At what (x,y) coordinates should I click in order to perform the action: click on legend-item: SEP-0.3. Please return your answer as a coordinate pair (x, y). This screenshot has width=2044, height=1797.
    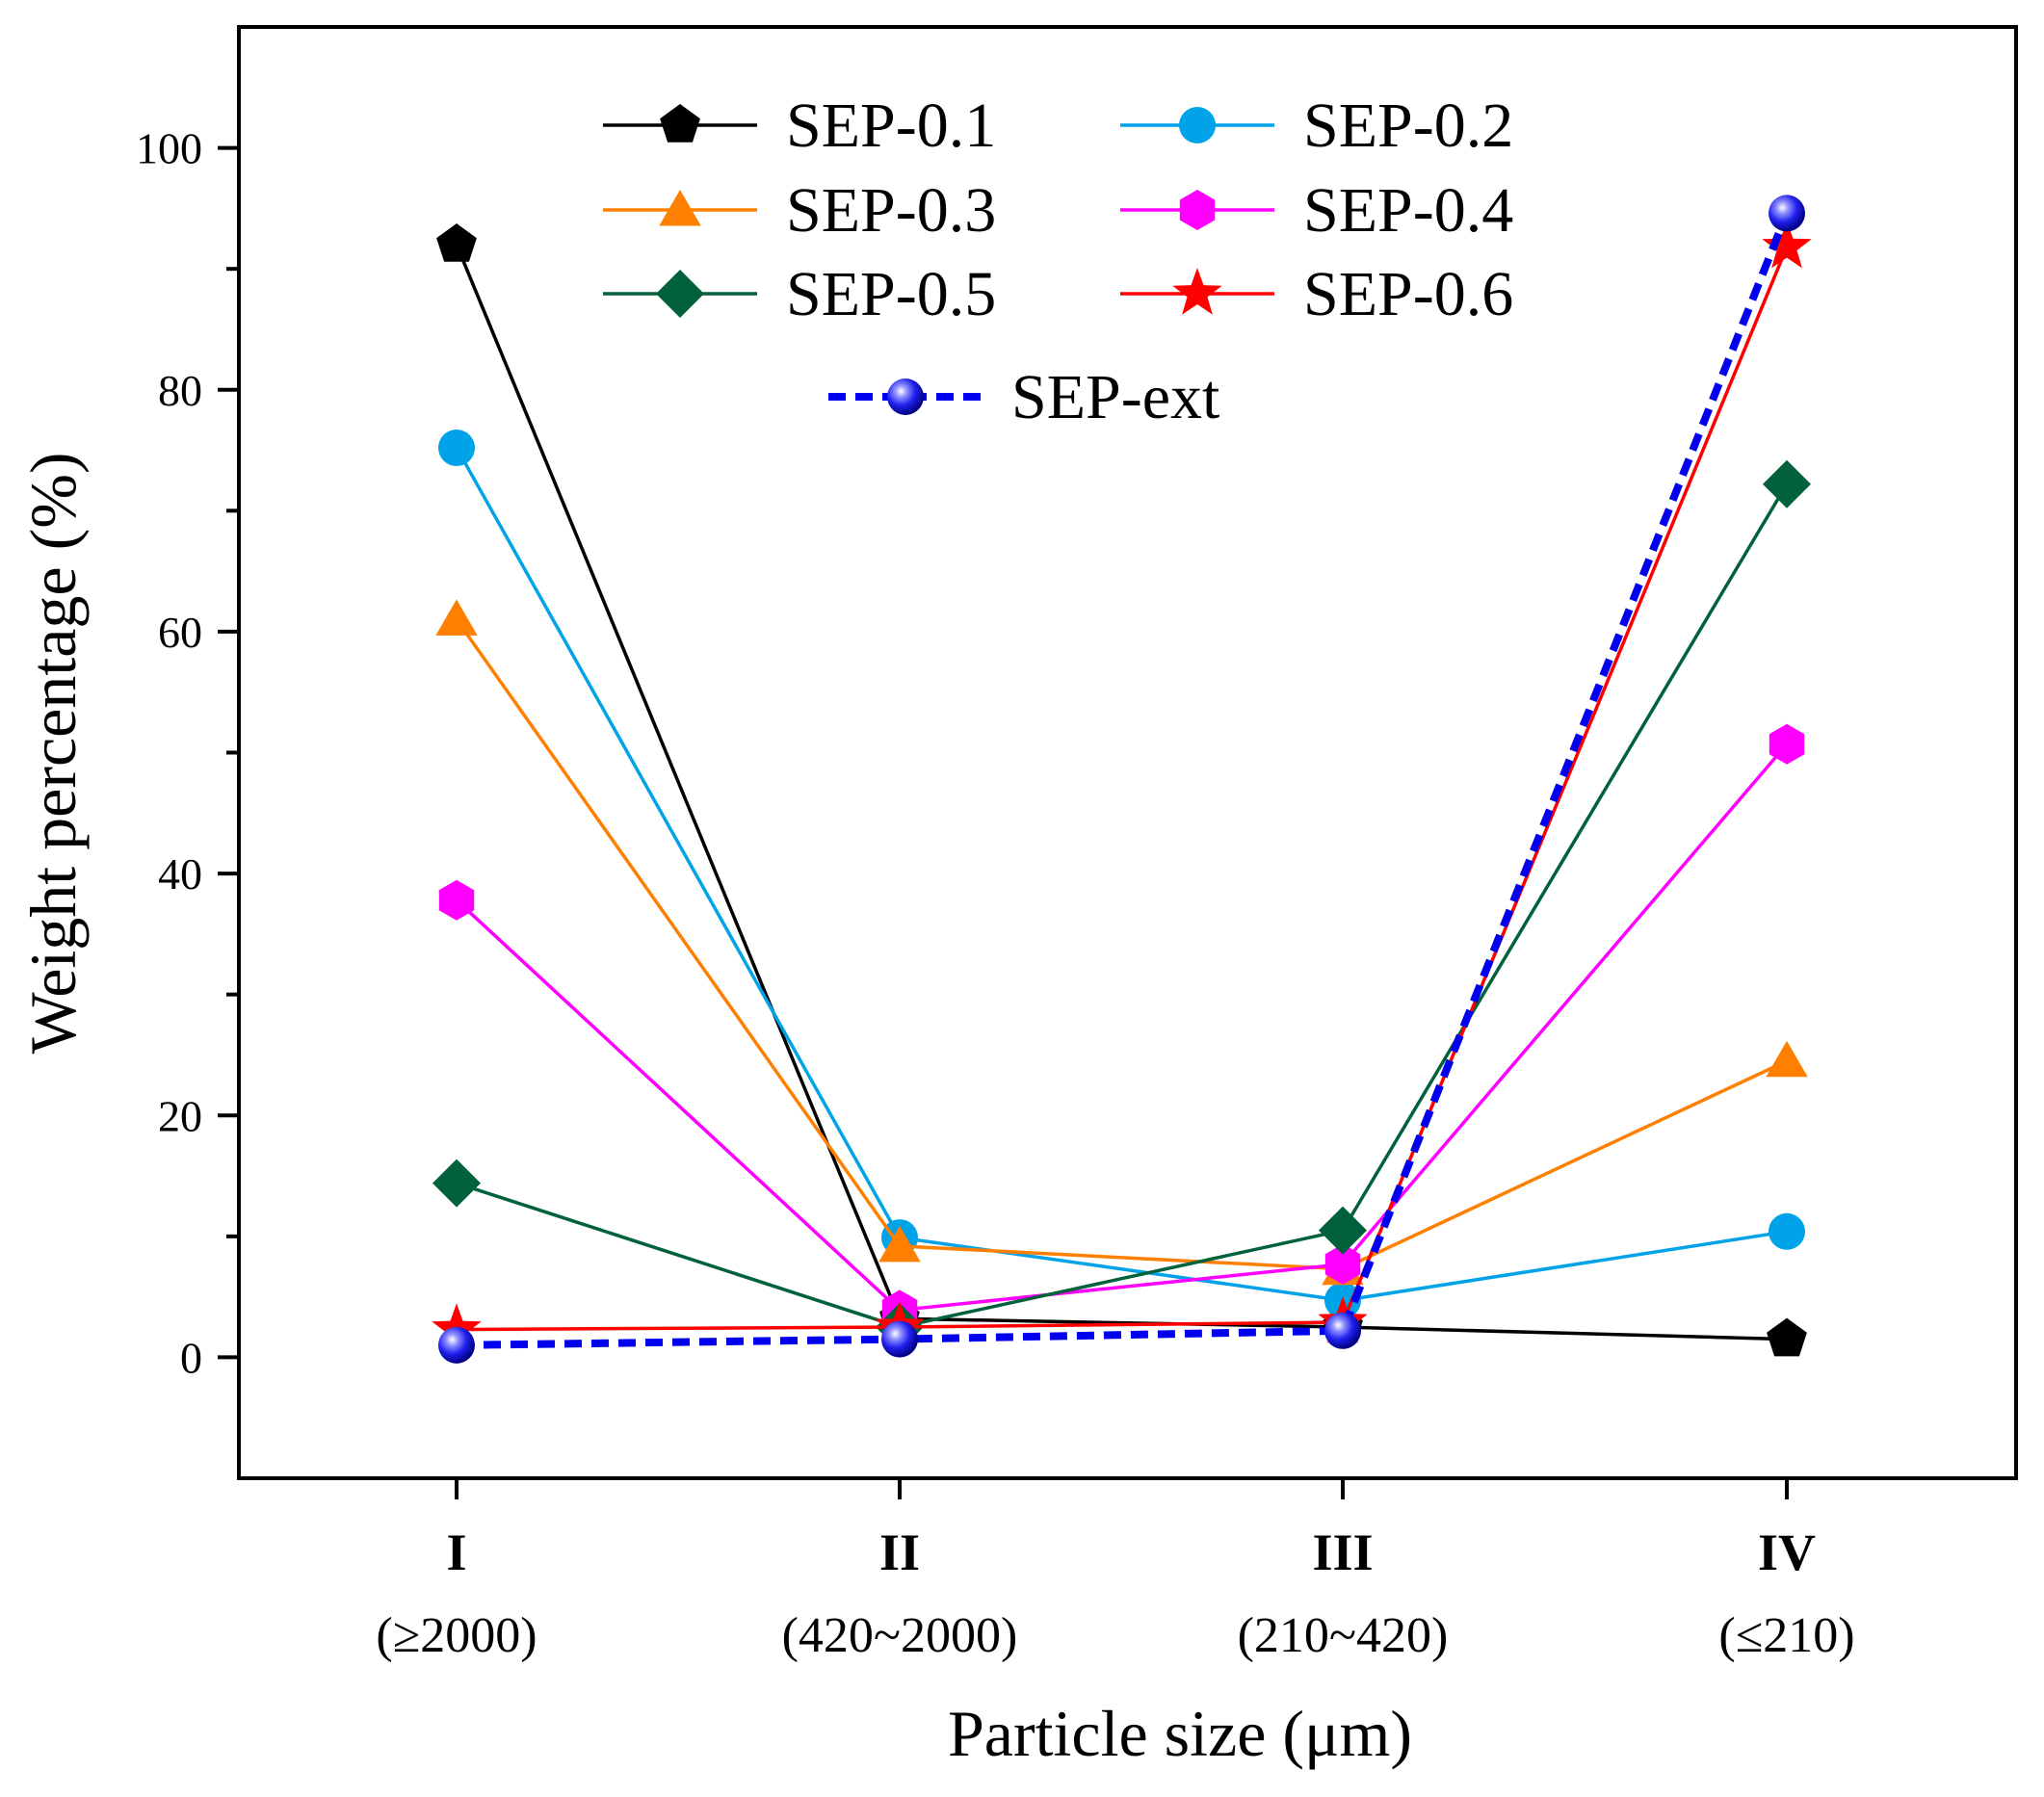
    Looking at the image, I should click on (799, 211).